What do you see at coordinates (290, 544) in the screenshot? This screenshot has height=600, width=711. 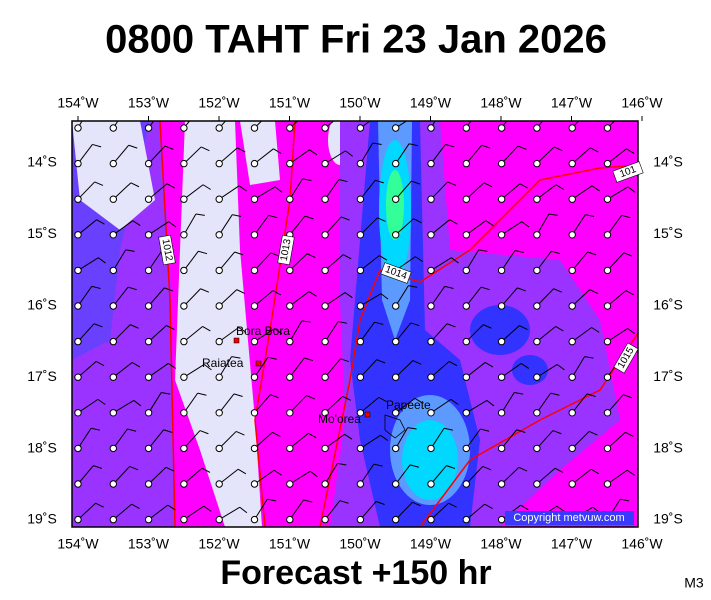 I see `lon-label-bottom: 151˚W` at bounding box center [290, 544].